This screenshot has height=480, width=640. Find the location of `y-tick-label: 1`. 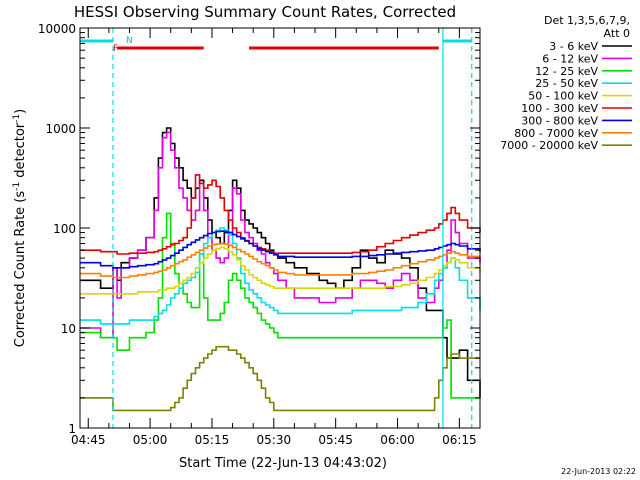

y-tick-label: 1 is located at coordinates (72, 429).